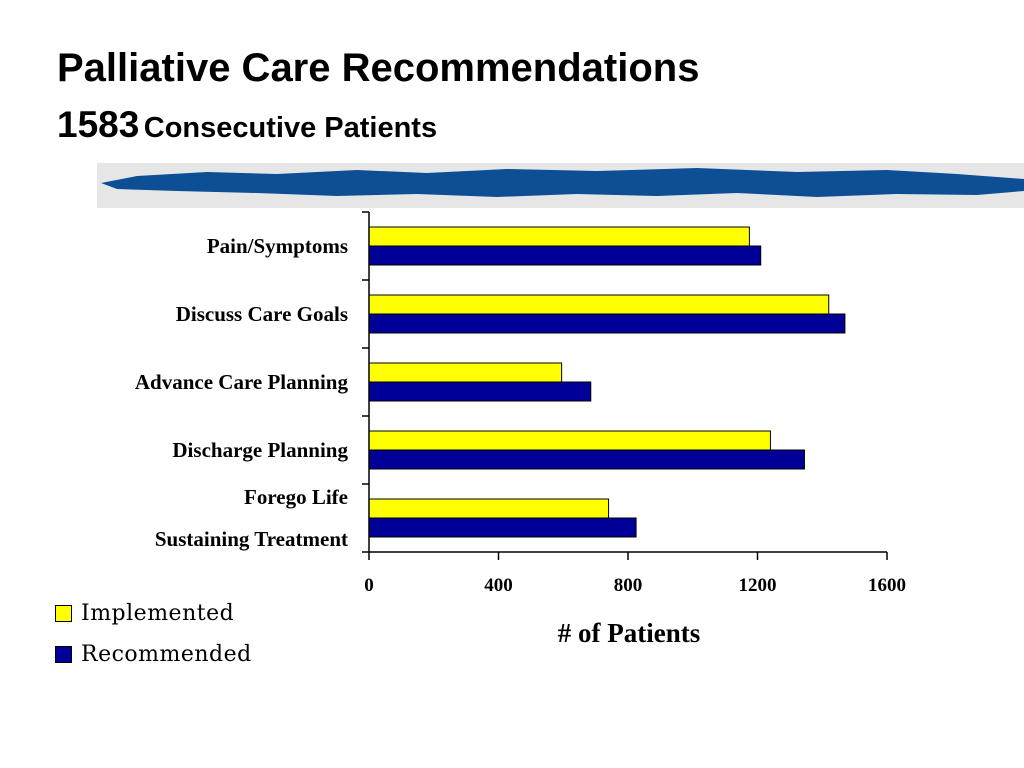  Describe the element at coordinates (63, 613) in the screenshot. I see `legend-swatch-implemented` at that location.